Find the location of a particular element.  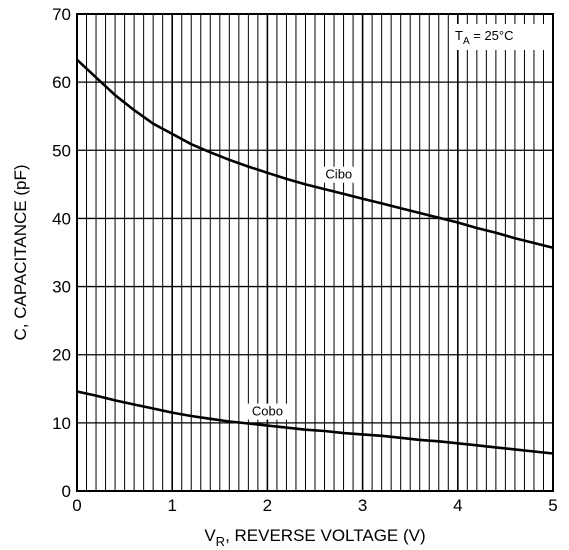

y-tick-label: 50 is located at coordinates (61, 150).